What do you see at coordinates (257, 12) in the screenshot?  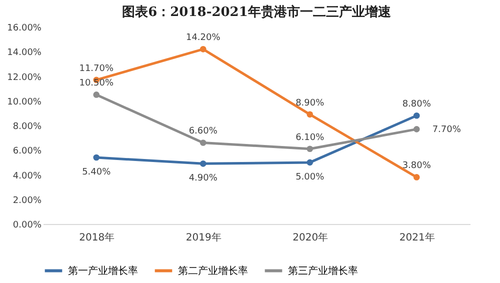 I see `chart-title: 图表6：2018-2021年贵港市一二三产业增速` at bounding box center [257, 12].